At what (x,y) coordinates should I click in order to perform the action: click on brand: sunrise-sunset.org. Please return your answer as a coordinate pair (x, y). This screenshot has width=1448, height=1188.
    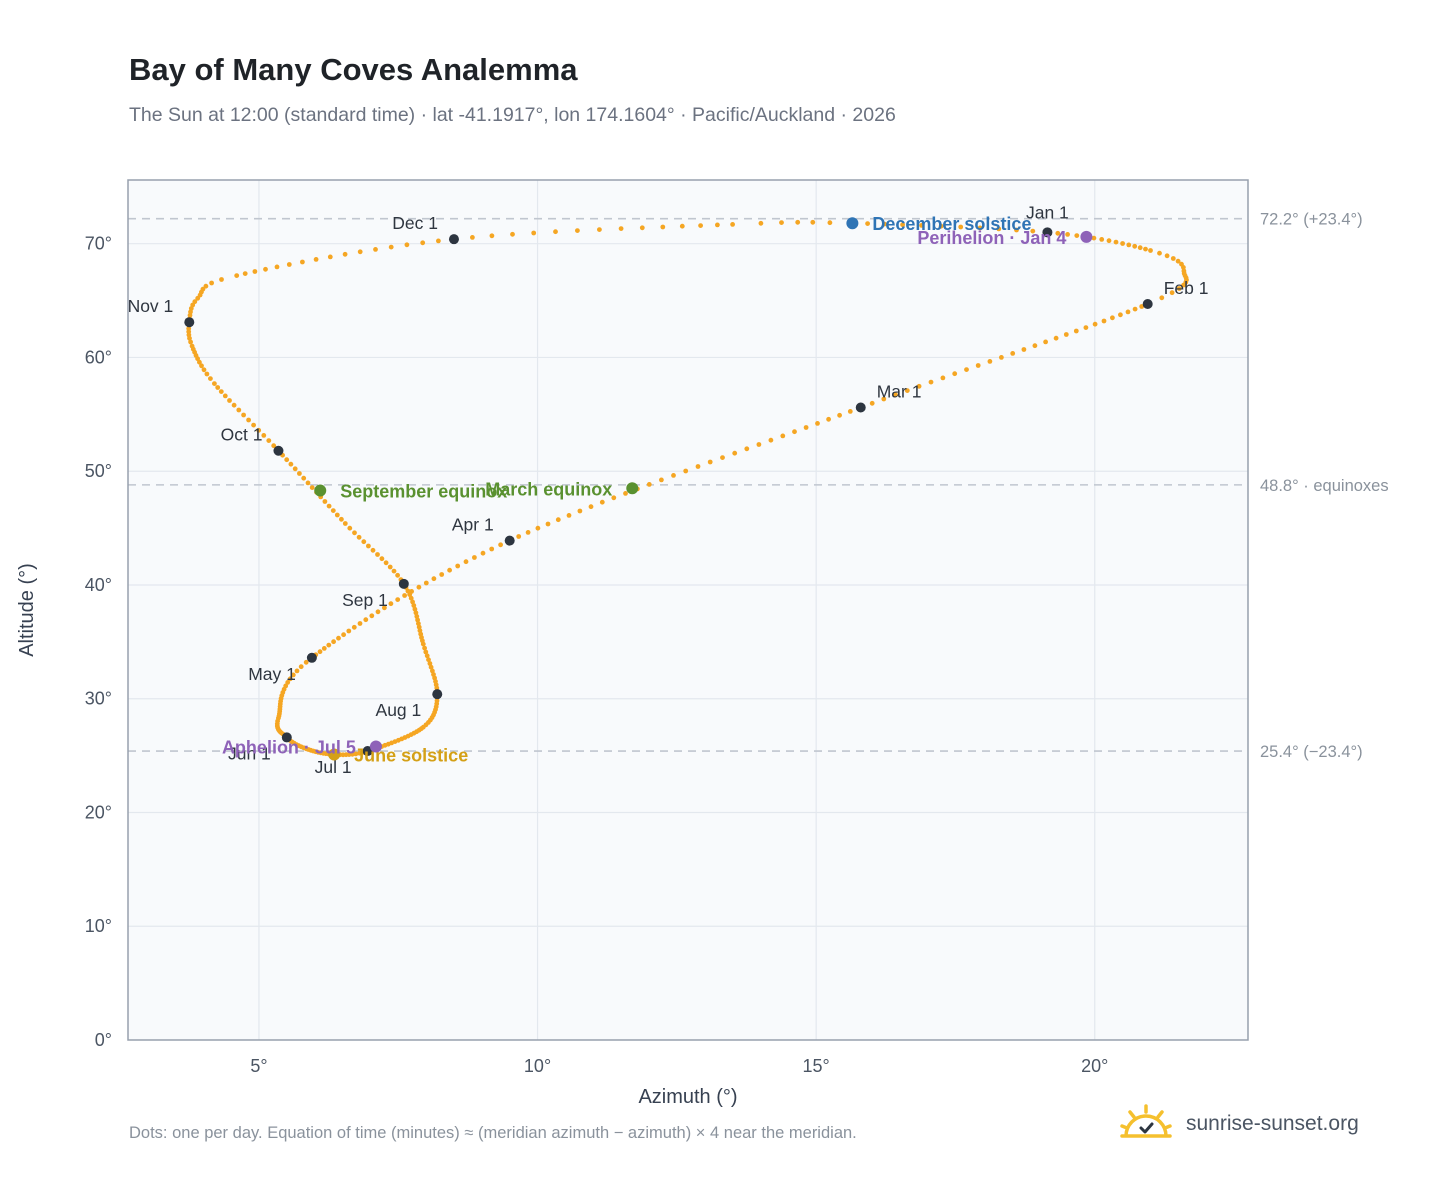
    Looking at the image, I should click on (1239, 1124).